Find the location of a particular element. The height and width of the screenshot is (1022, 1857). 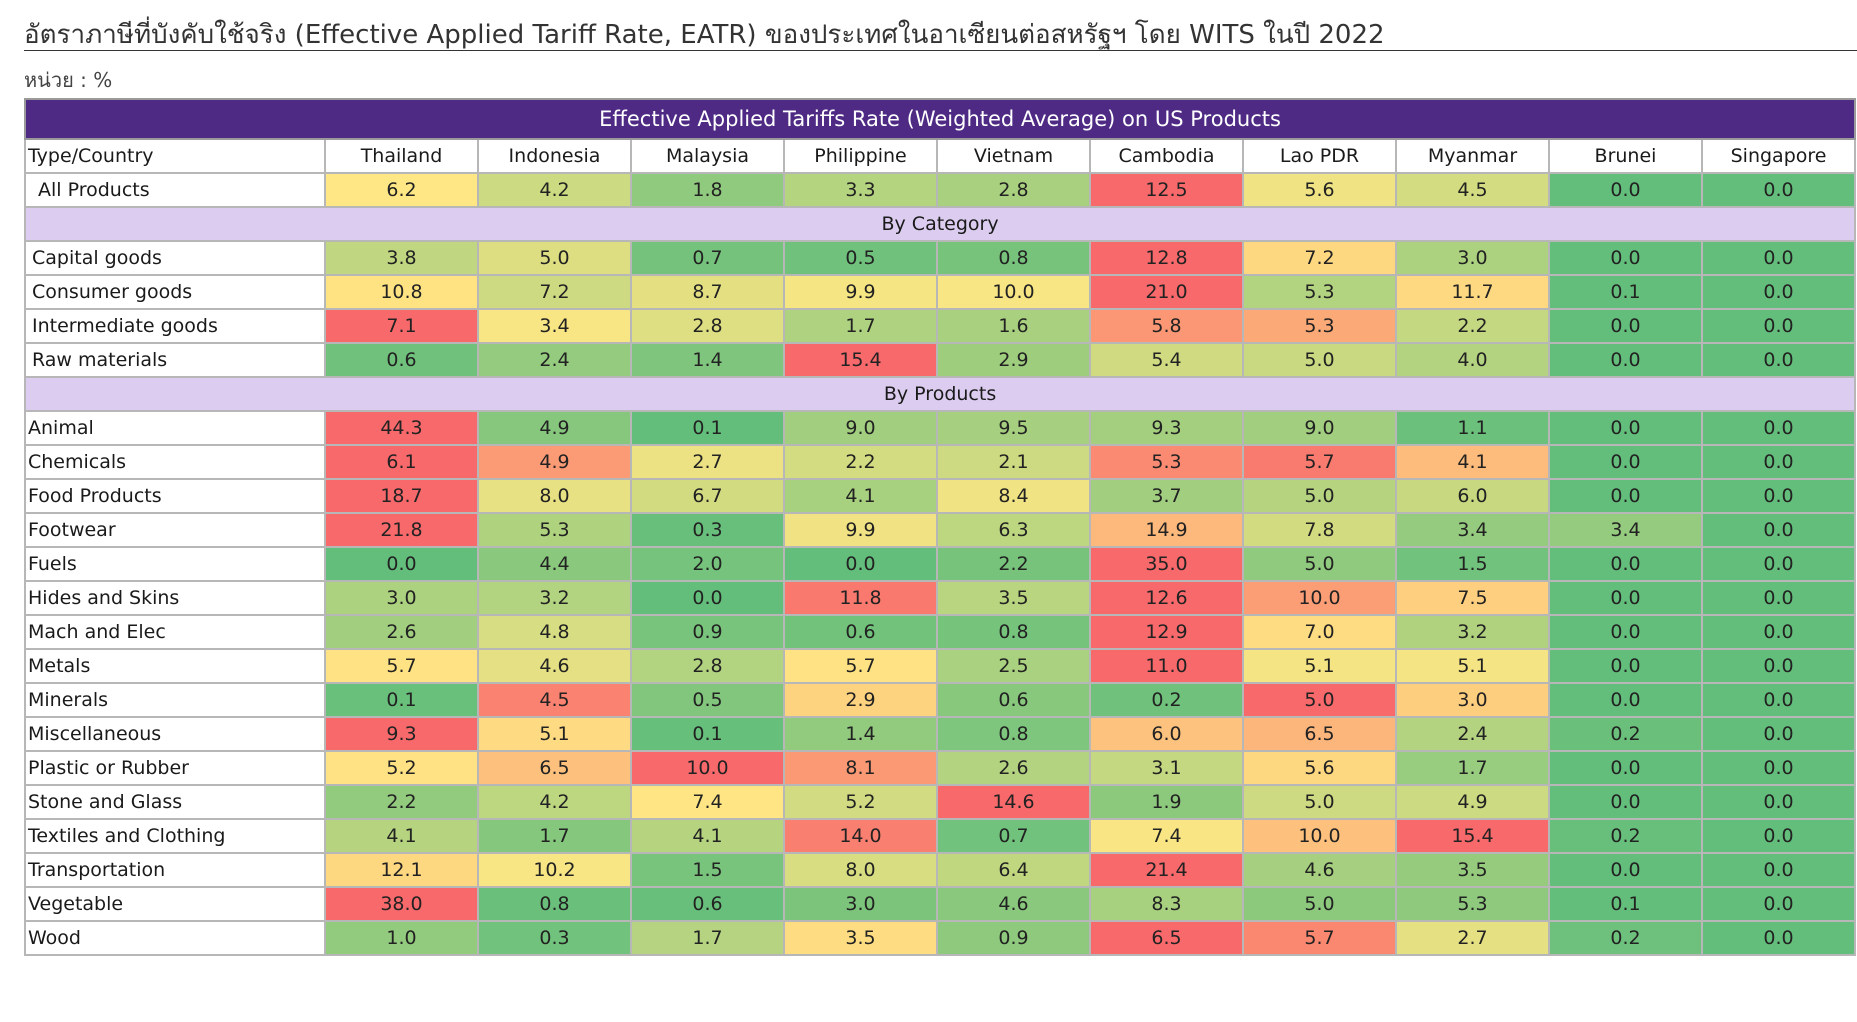

heatmap-cell: 0.3 is located at coordinates (554, 938).